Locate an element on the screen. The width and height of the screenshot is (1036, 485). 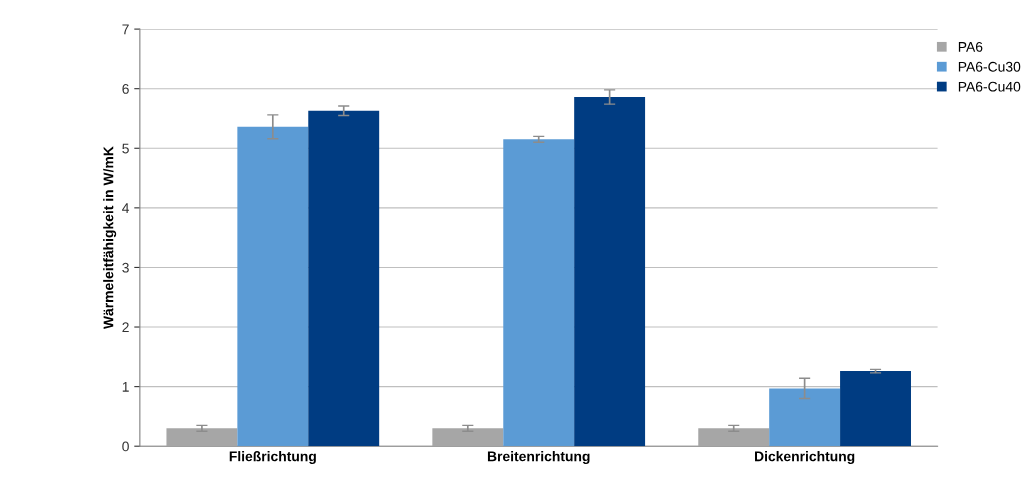
y-tick-label: 3 is located at coordinates (125, 267).